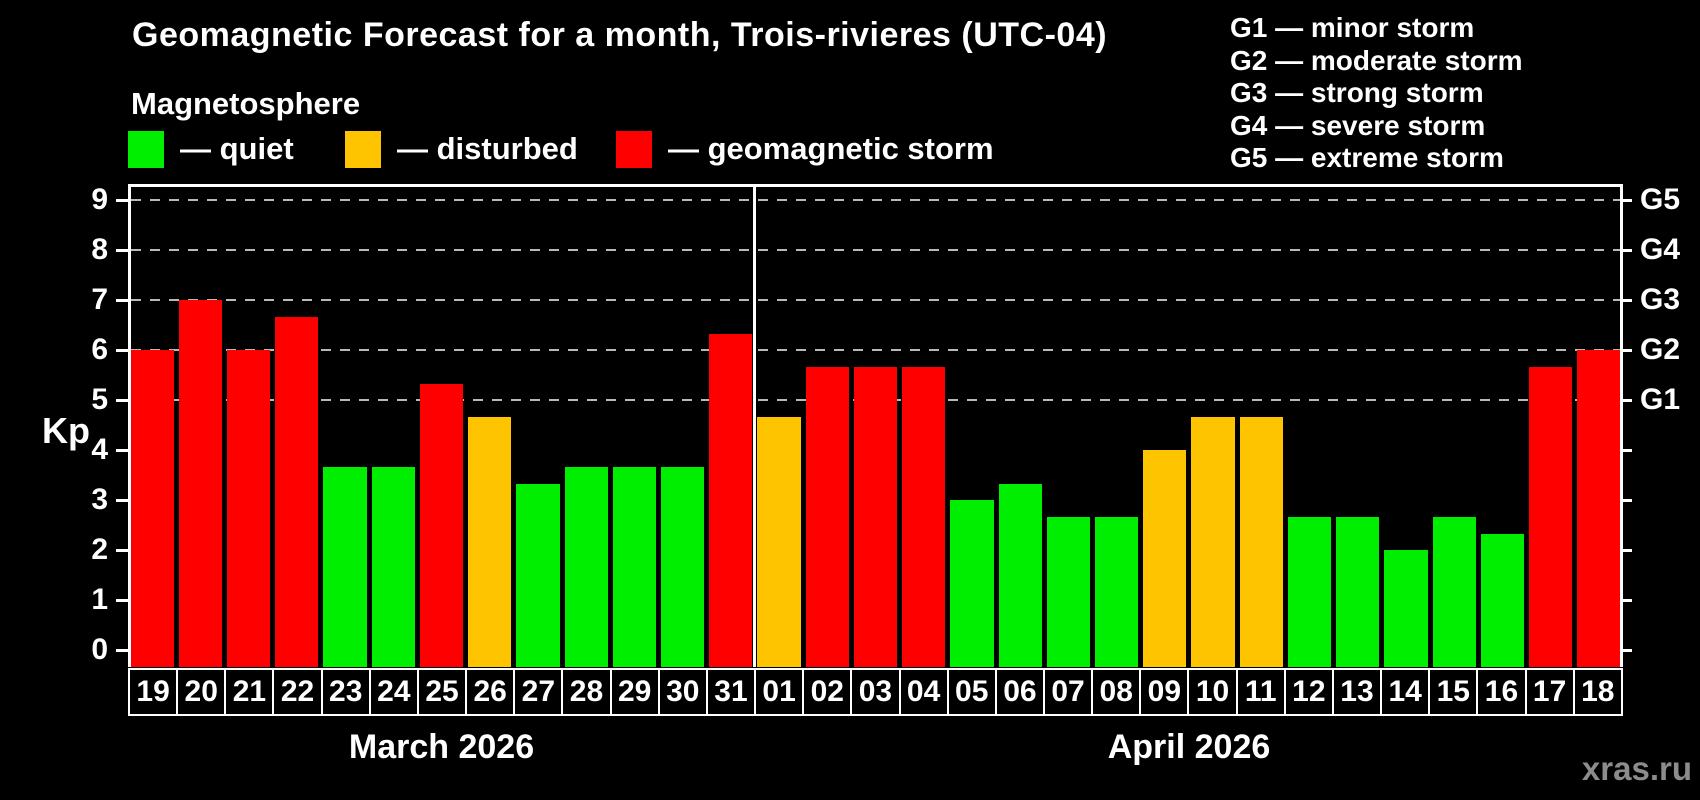  Describe the element at coordinates (1549, 692) in the screenshot. I see `day-label-box-17: 17` at that location.